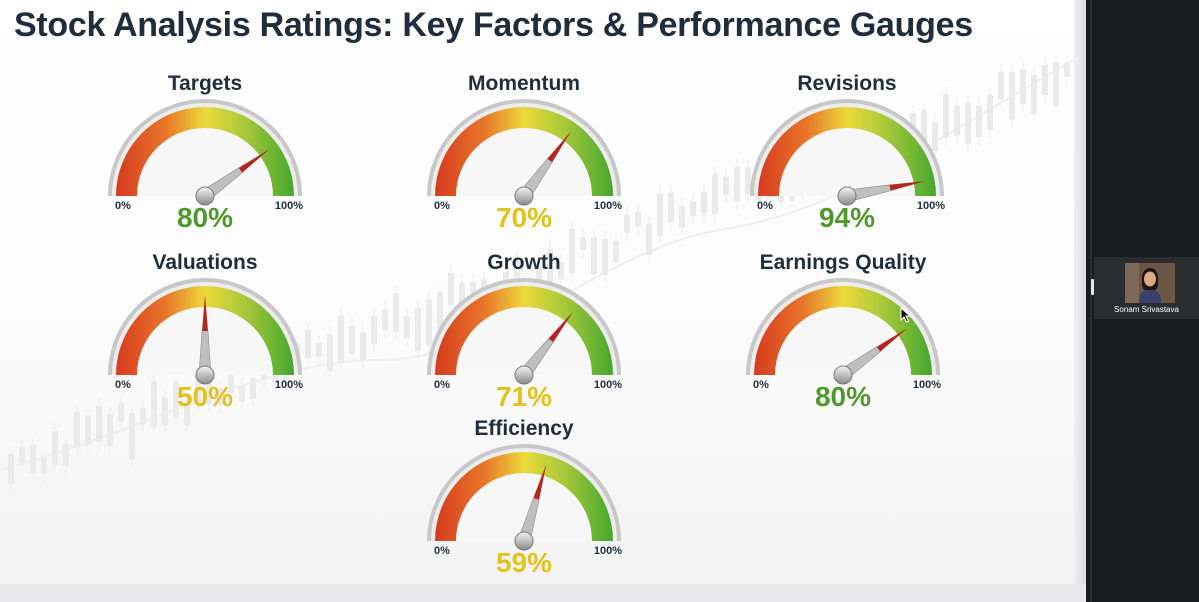 The width and height of the screenshot is (1199, 602). I want to click on person-silhouette-icon, so click(1150, 283).